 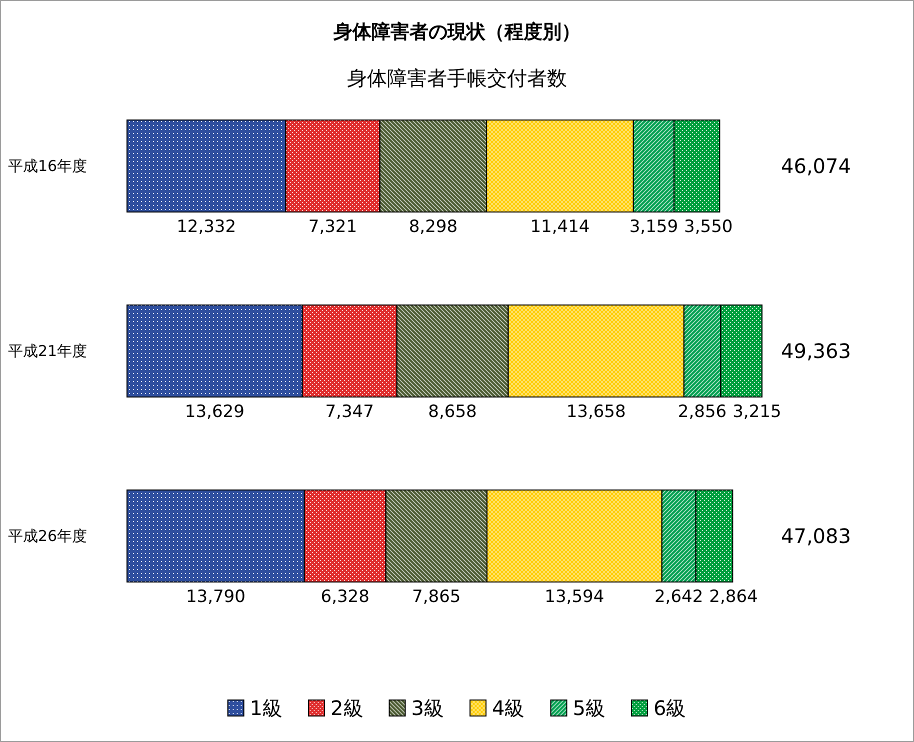 I want to click on data-label: 3,159, so click(x=653, y=227).